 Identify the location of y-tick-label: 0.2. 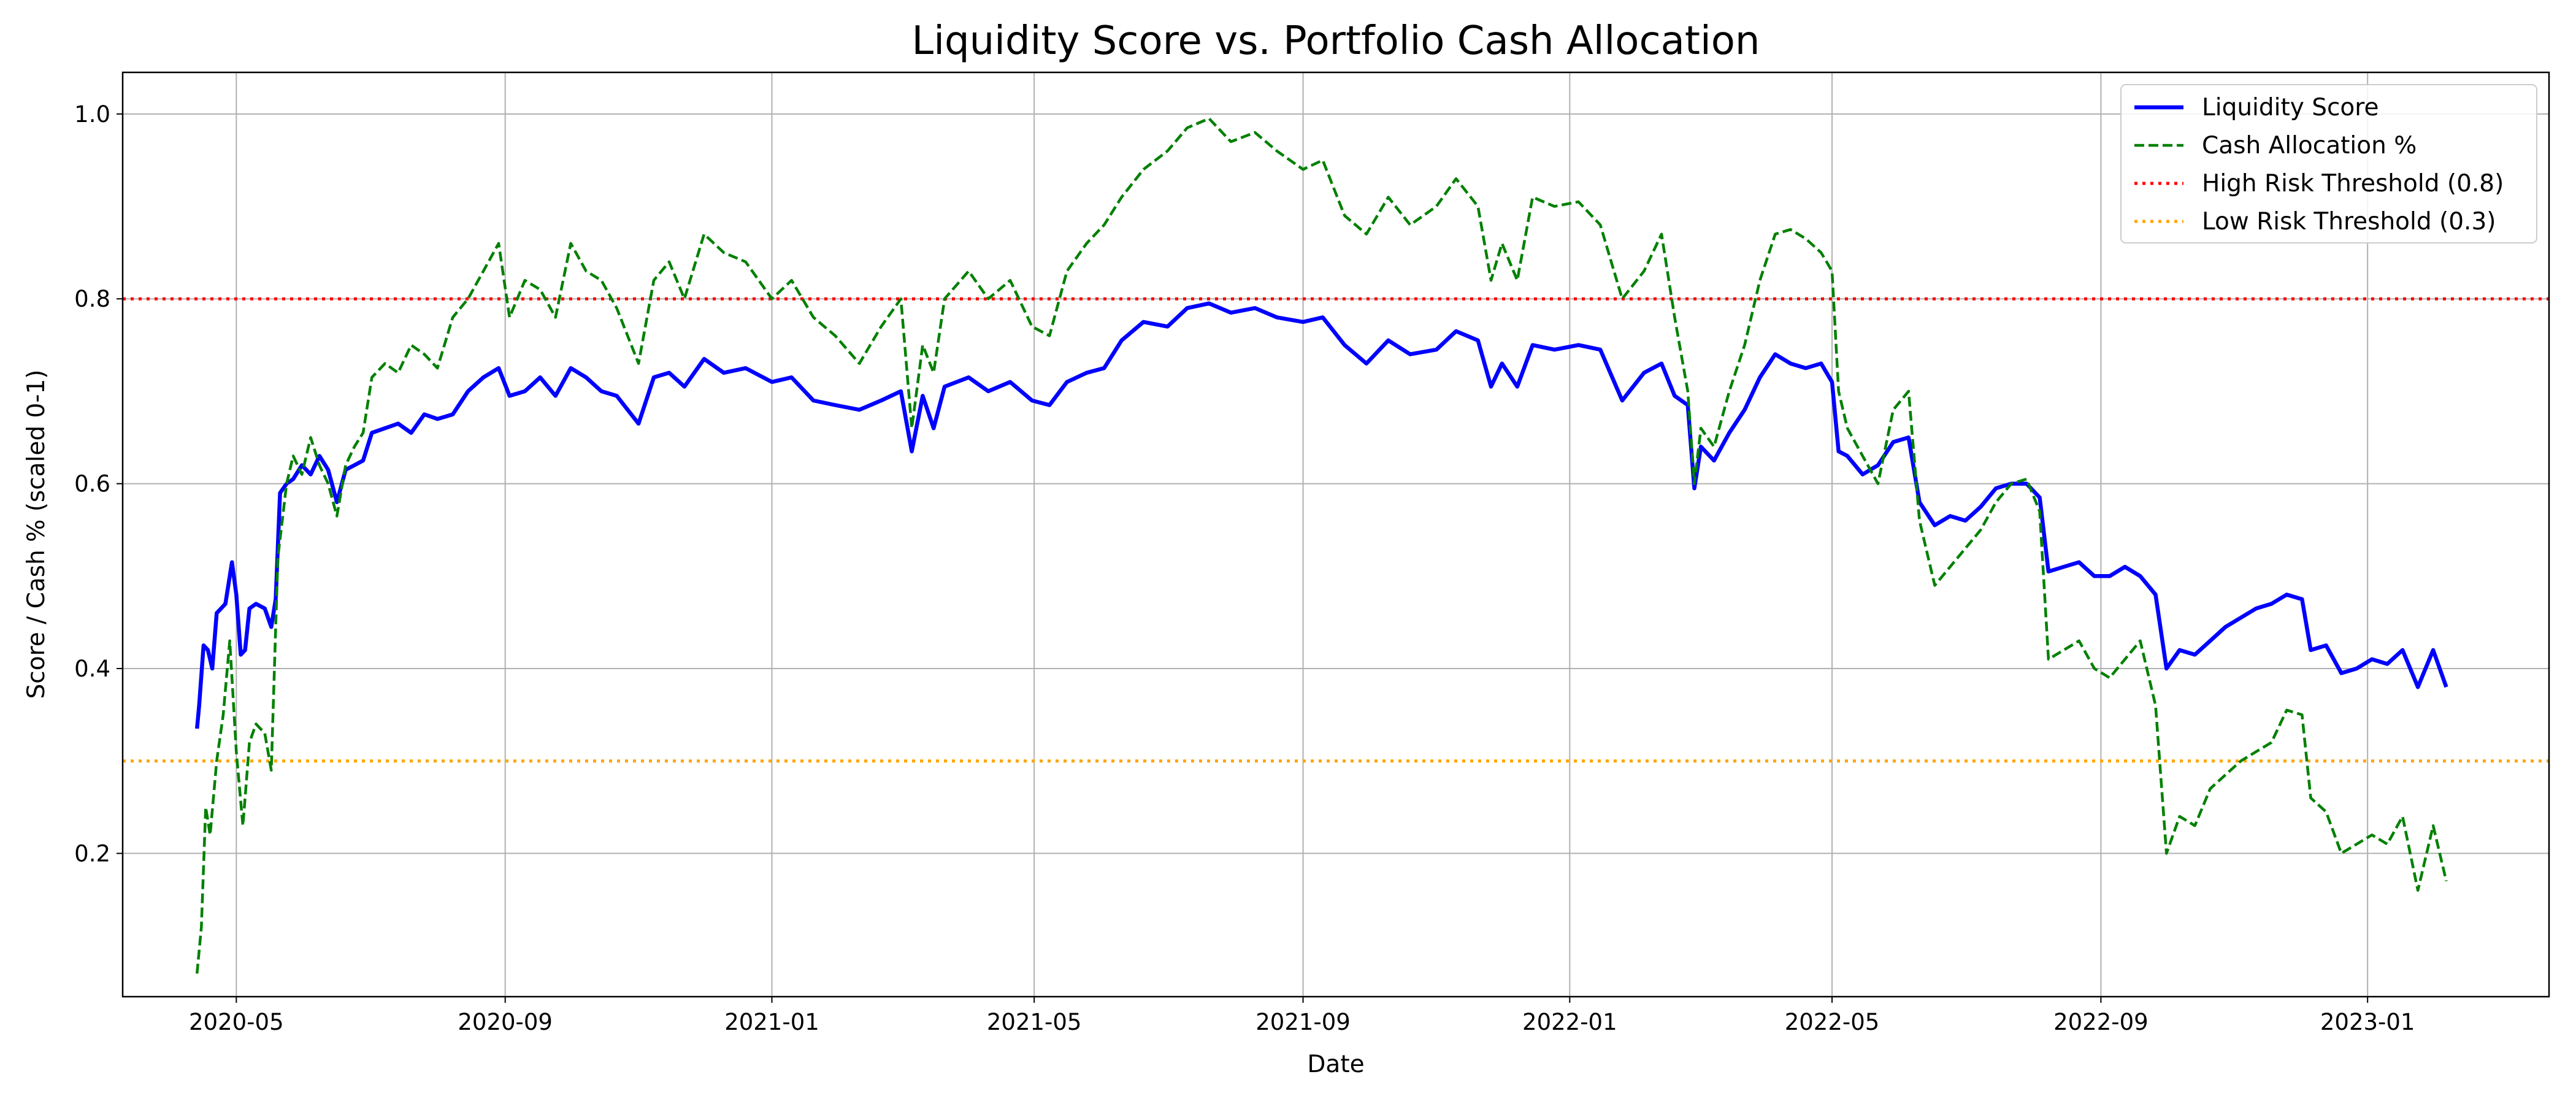
(92, 853).